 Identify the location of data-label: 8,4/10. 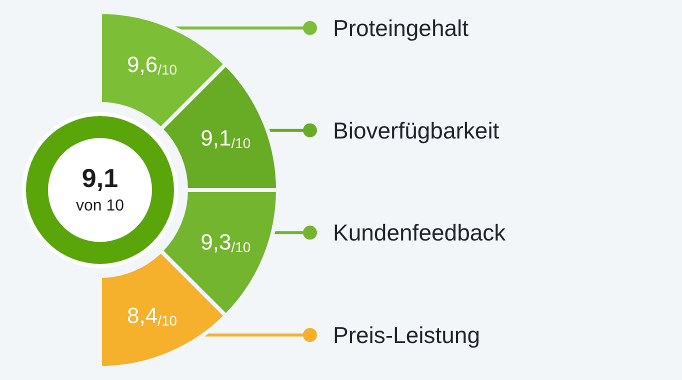
(152, 316).